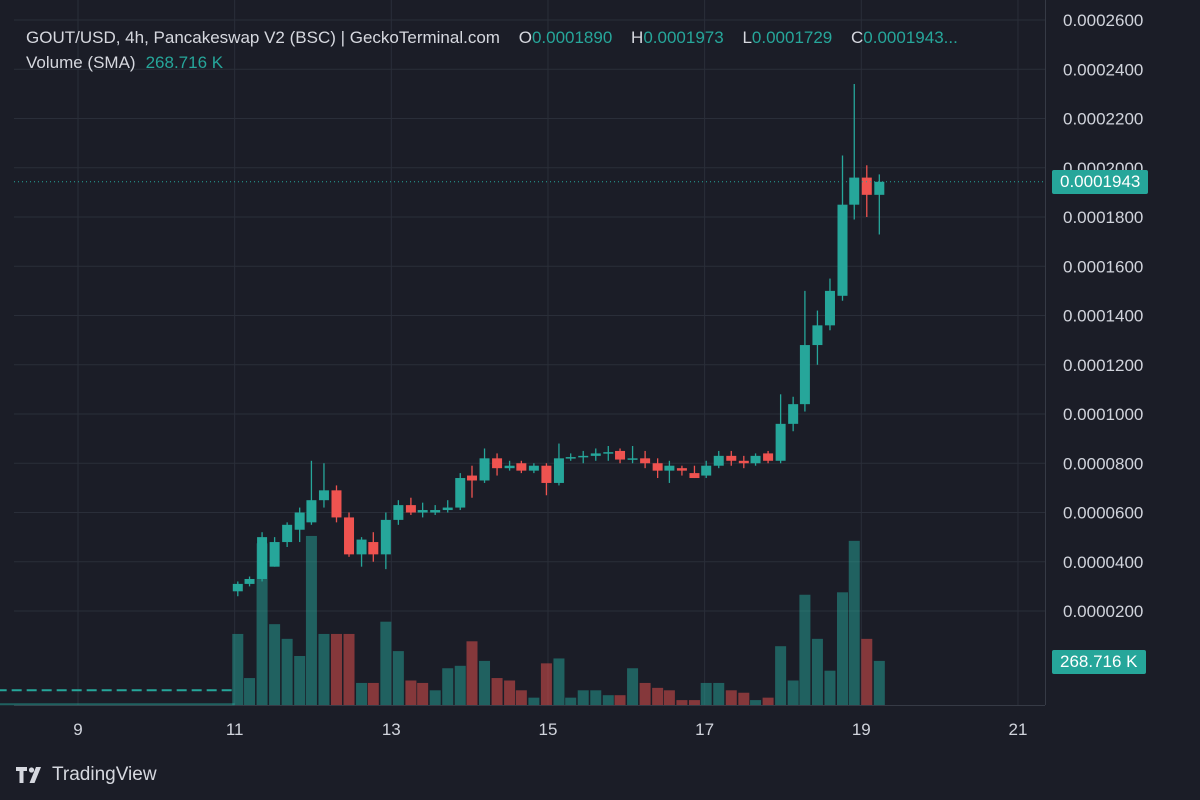  Describe the element at coordinates (1103, 414) in the screenshot. I see `price-tick-label: 0.0001000` at that location.